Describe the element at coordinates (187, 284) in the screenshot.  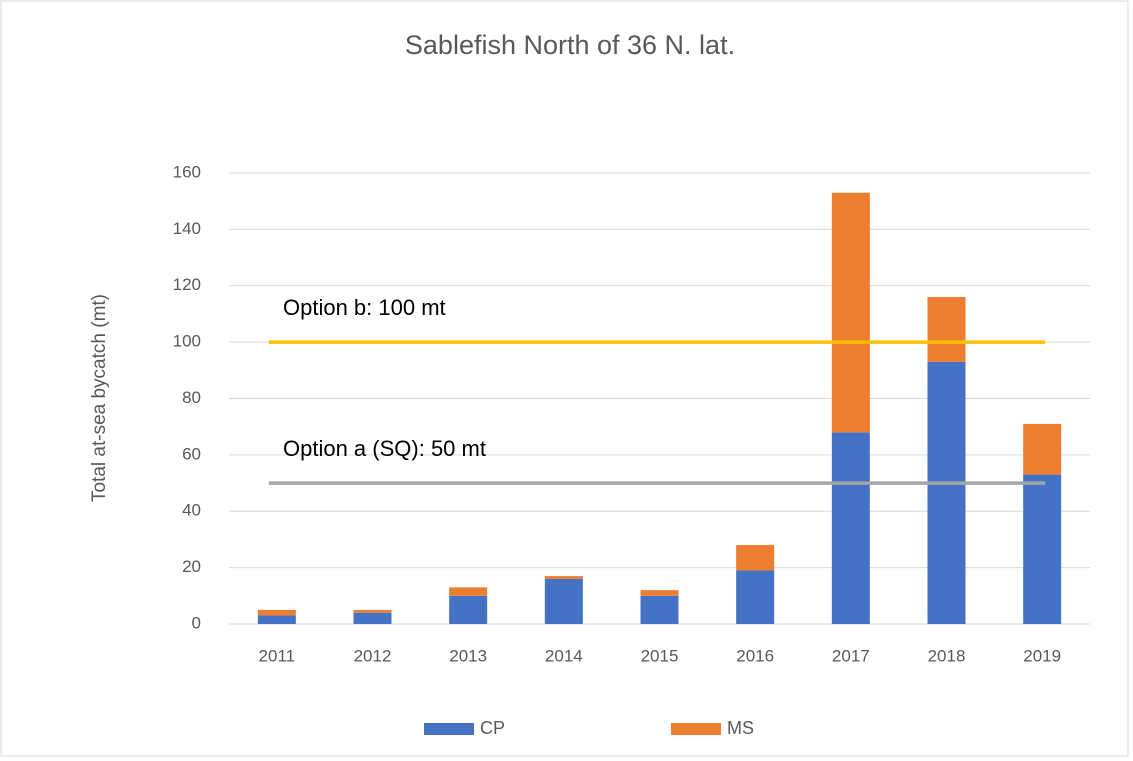
I see `y-tick-label: 120` at that location.